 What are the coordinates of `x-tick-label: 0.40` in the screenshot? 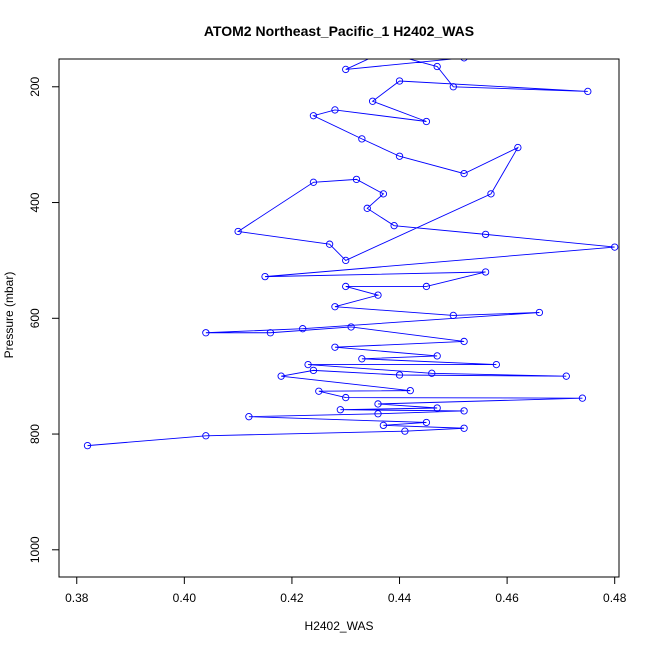 It's located at (185, 598).